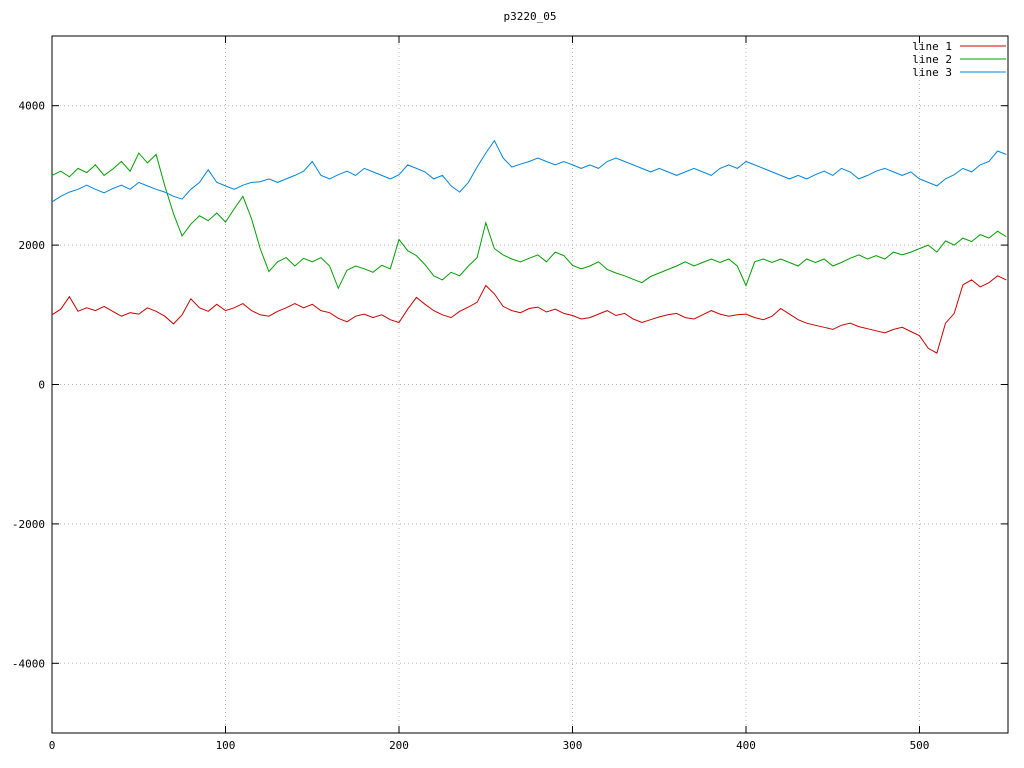 The height and width of the screenshot is (768, 1024). Describe the element at coordinates (920, 745) in the screenshot. I see `x-tick-label: 500` at that location.